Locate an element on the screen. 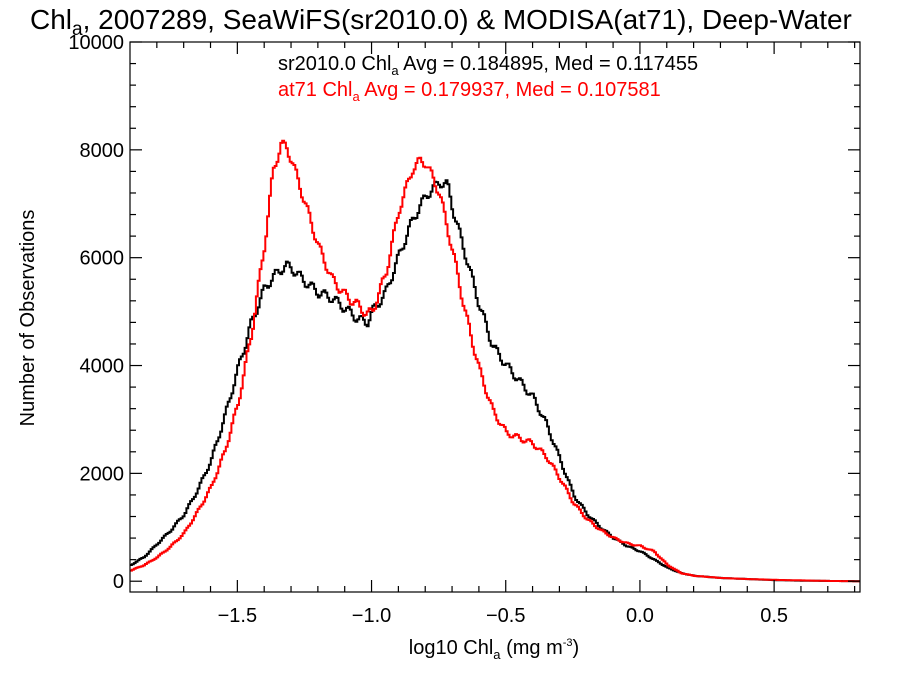  y-tick-label: 0 is located at coordinates (118, 582).